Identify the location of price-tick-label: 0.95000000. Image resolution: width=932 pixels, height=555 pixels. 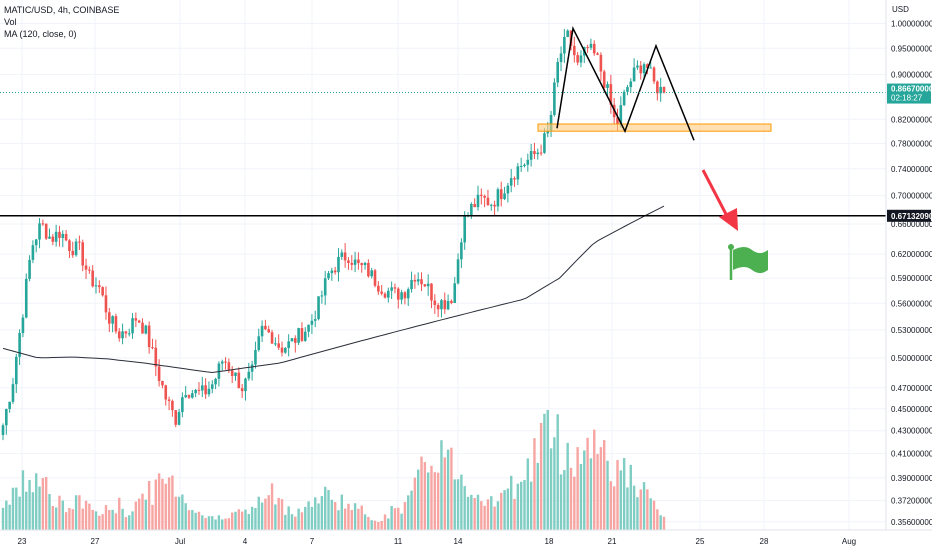
(911, 48).